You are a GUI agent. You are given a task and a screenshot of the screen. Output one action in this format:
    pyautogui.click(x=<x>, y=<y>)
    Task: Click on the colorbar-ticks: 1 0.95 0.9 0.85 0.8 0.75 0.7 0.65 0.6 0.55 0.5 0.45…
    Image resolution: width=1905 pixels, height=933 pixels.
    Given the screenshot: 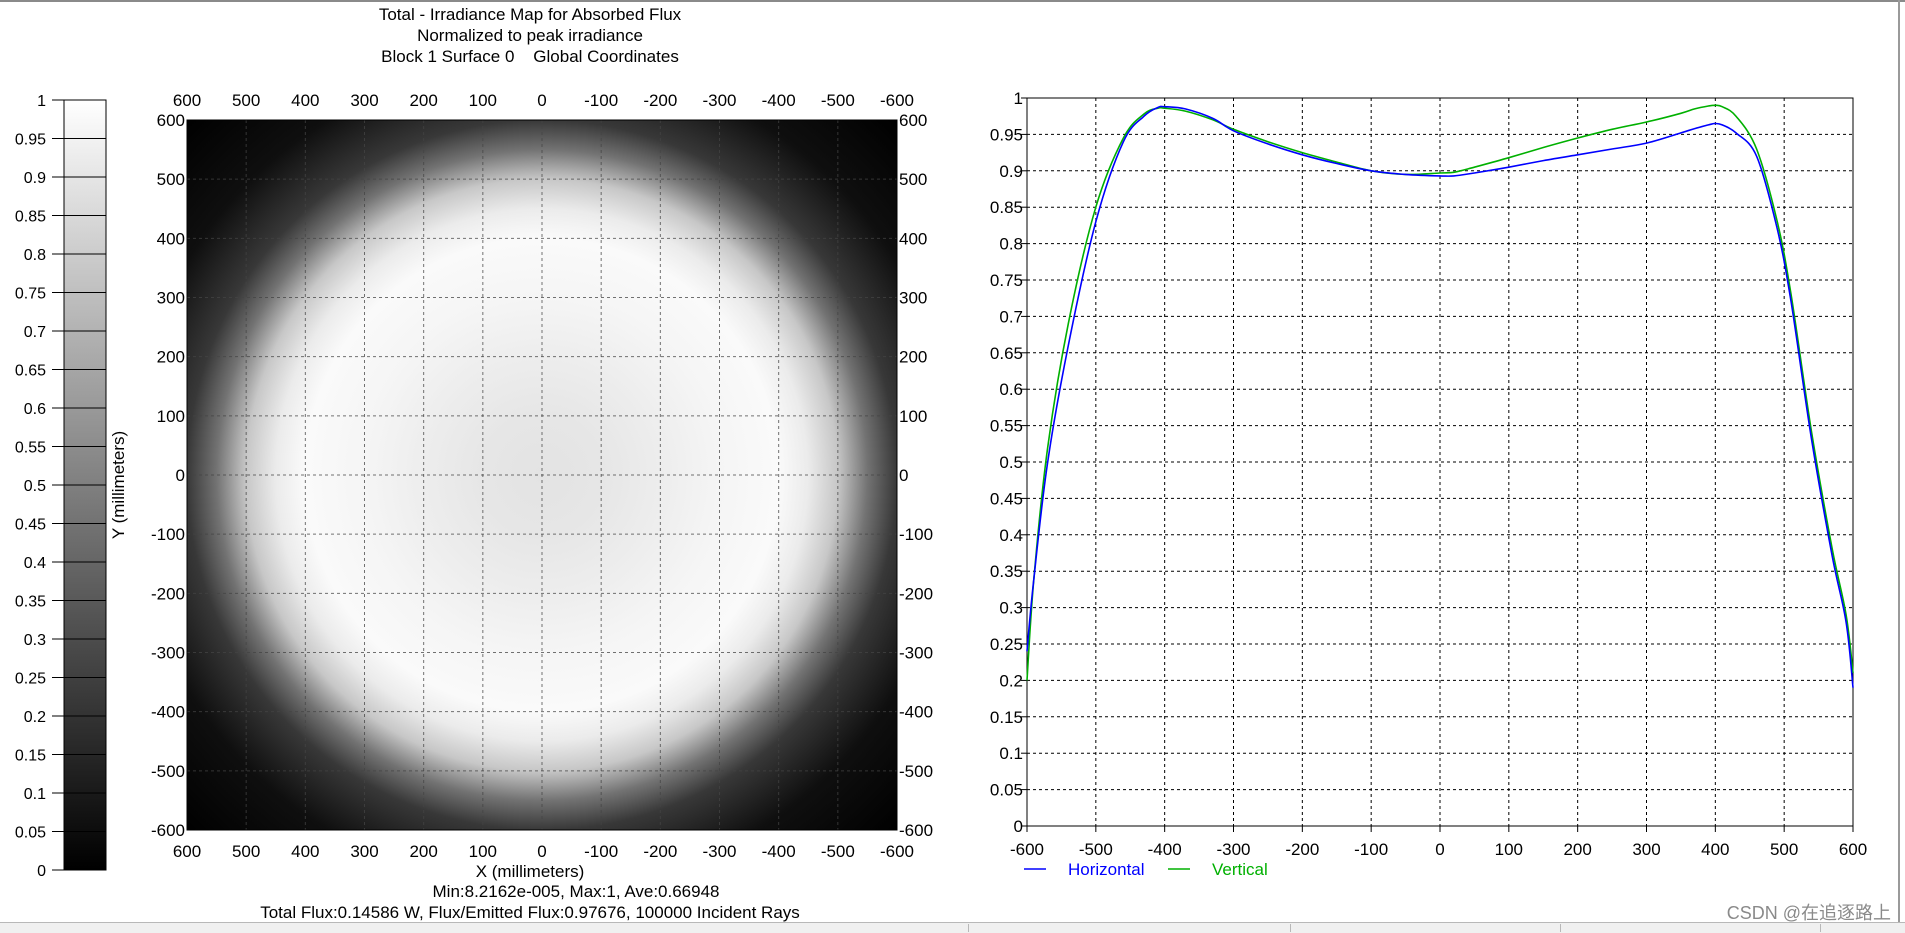 What is the action you would take?
    pyautogui.click(x=60, y=486)
    